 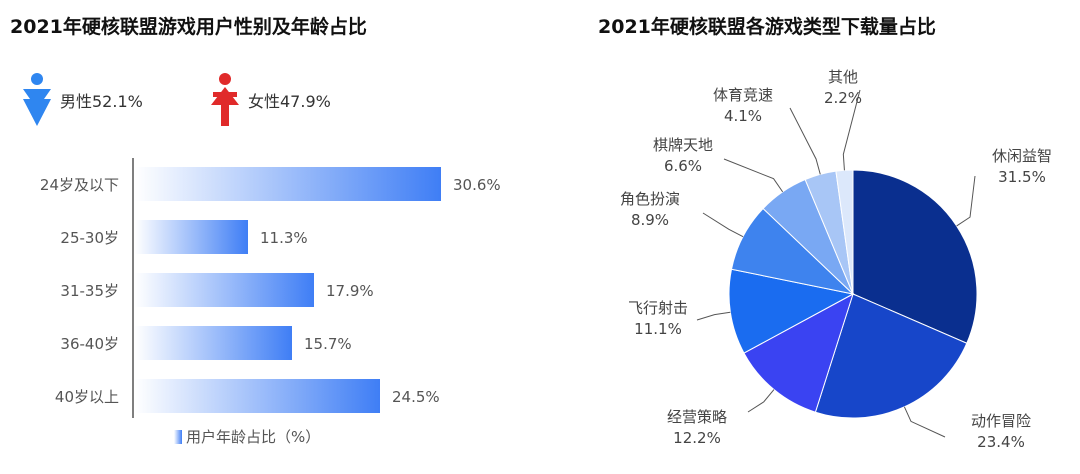 What do you see at coordinates (87, 397) in the screenshot?
I see `bar-category-label: 40岁以上` at bounding box center [87, 397].